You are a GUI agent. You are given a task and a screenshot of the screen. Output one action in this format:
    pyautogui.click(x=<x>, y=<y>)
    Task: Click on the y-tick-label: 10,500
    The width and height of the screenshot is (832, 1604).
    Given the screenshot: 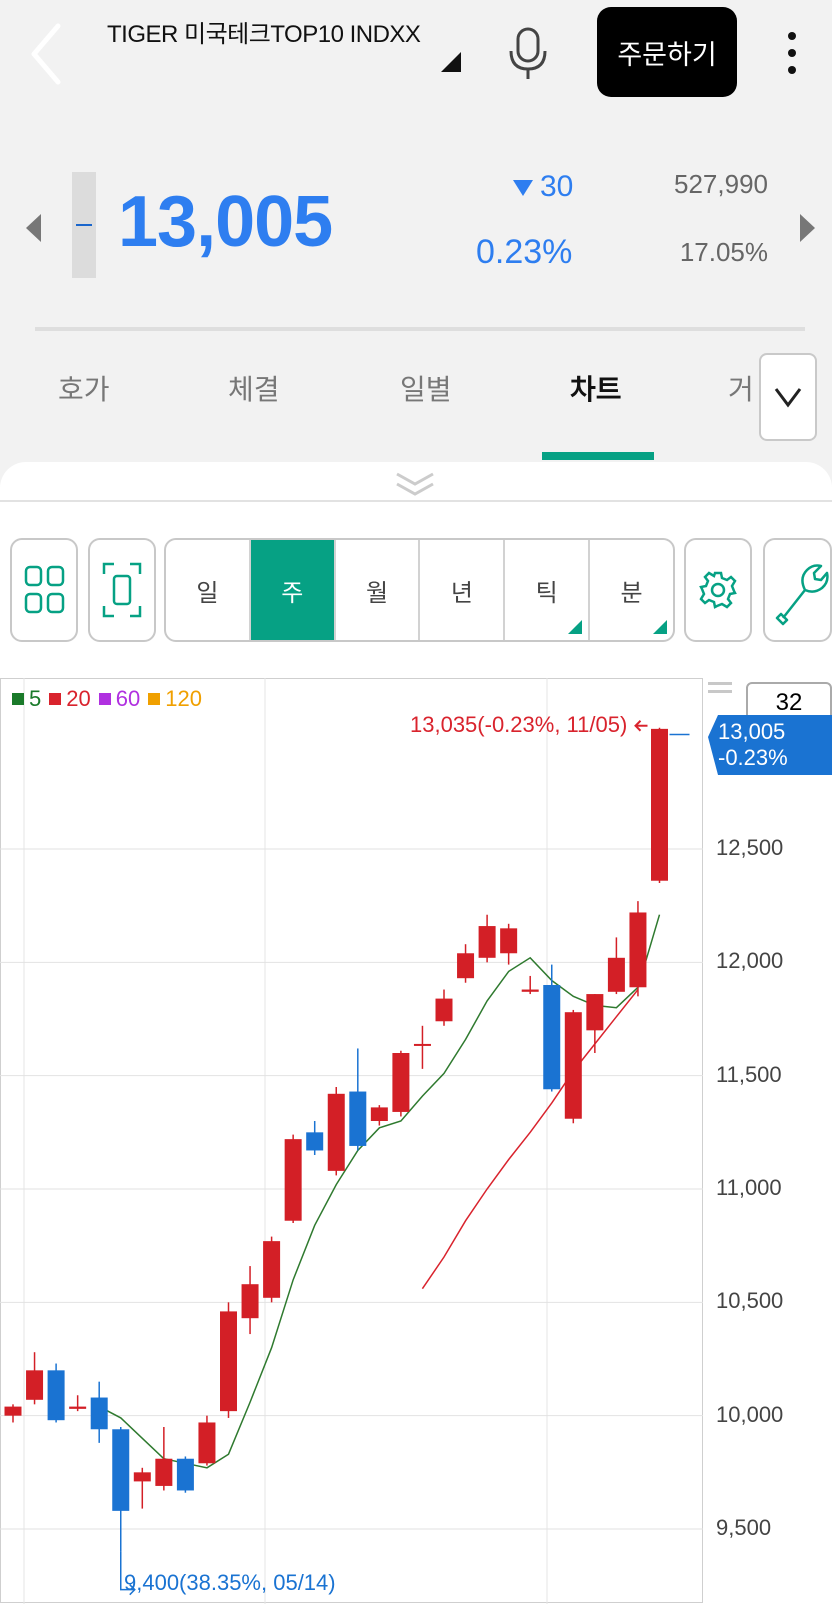 What is the action you would take?
    pyautogui.click(x=750, y=1301)
    